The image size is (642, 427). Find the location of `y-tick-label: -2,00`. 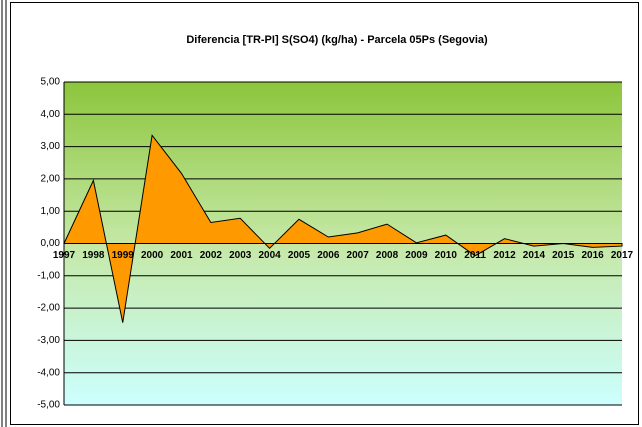

y-tick-label: -2,00 is located at coordinates (48, 308).